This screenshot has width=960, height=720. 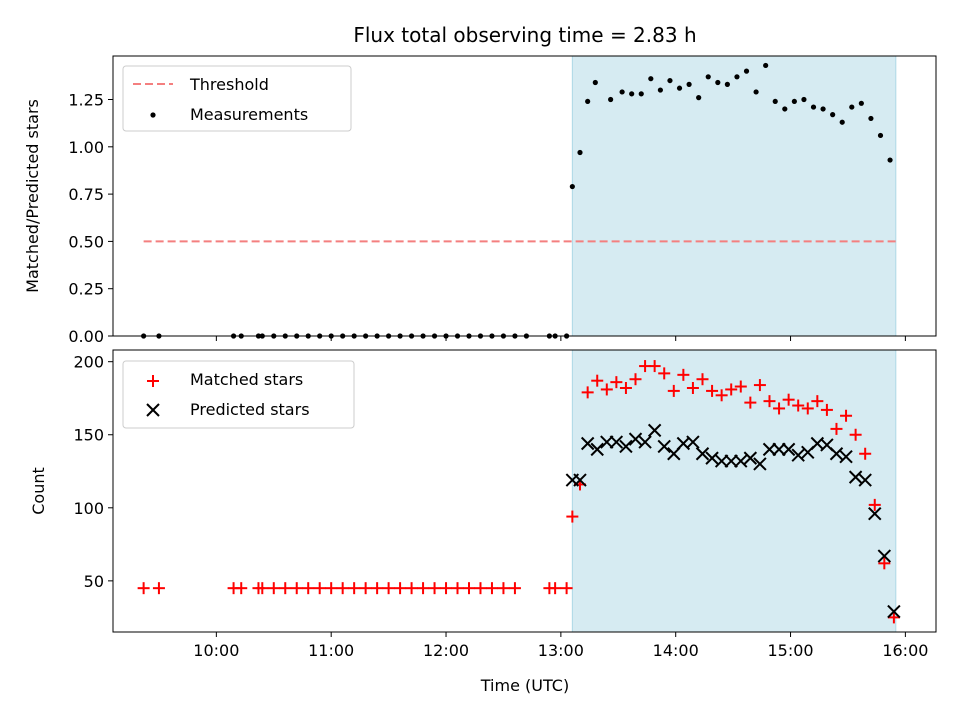 I want to click on x-tick-label: 10:00, so click(x=216, y=650).